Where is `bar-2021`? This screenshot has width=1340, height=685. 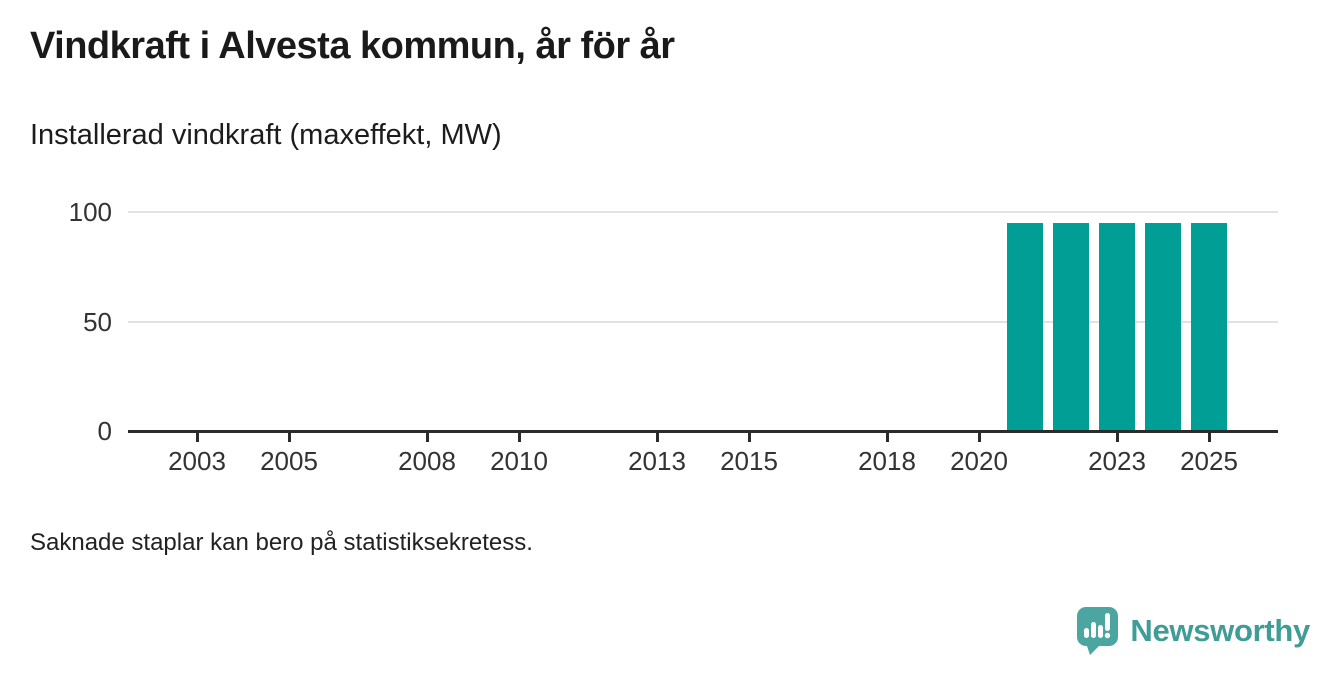
bar-2021 is located at coordinates (1025, 326).